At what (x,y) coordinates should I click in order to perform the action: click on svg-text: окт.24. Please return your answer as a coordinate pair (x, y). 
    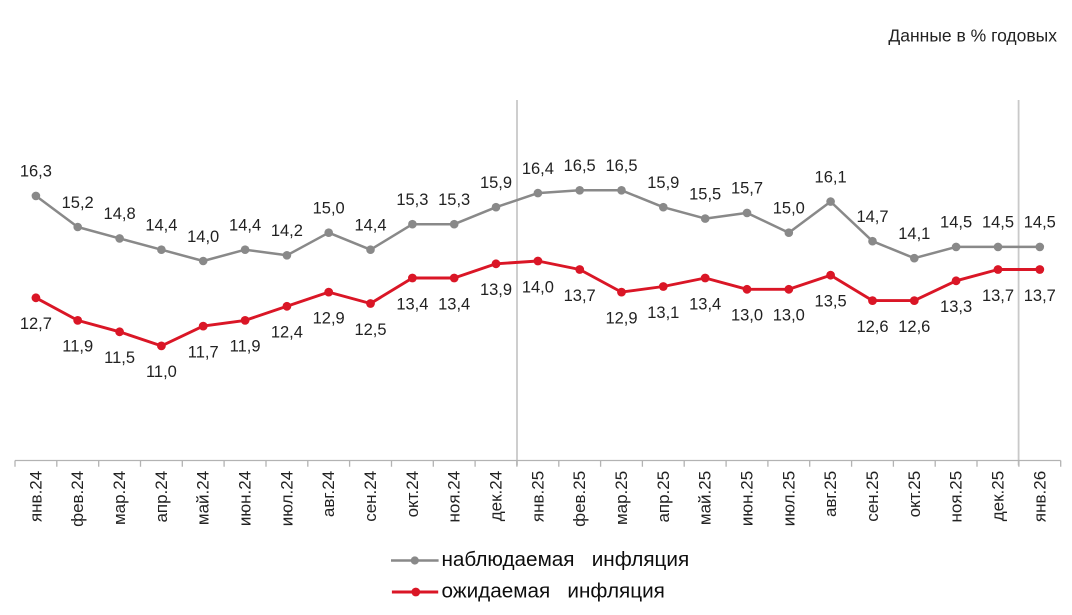
    Looking at the image, I should click on (412, 494).